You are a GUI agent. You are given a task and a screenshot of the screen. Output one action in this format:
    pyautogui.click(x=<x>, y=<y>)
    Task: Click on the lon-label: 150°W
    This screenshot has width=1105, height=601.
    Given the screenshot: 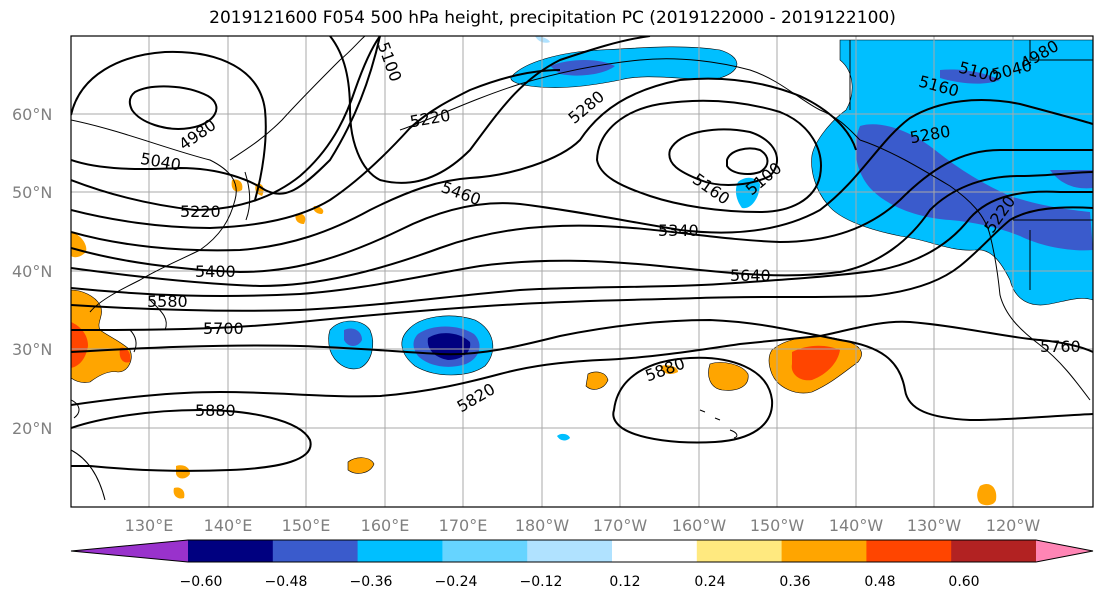 What is the action you would take?
    pyautogui.click(x=777, y=525)
    